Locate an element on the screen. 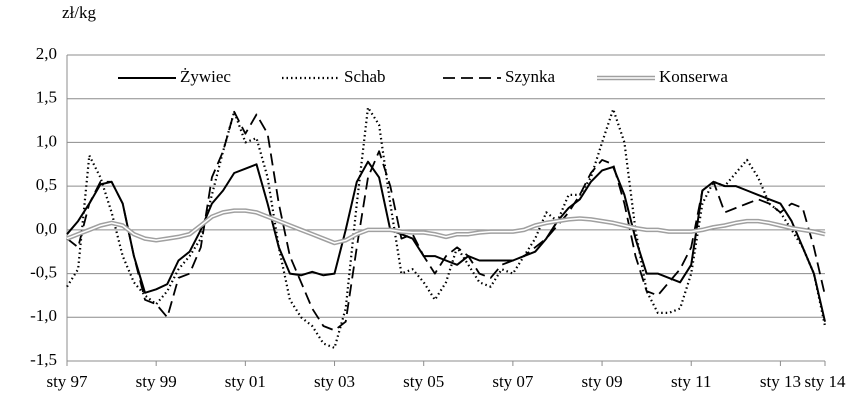  legend-label: Szynka is located at coordinates (530, 76).